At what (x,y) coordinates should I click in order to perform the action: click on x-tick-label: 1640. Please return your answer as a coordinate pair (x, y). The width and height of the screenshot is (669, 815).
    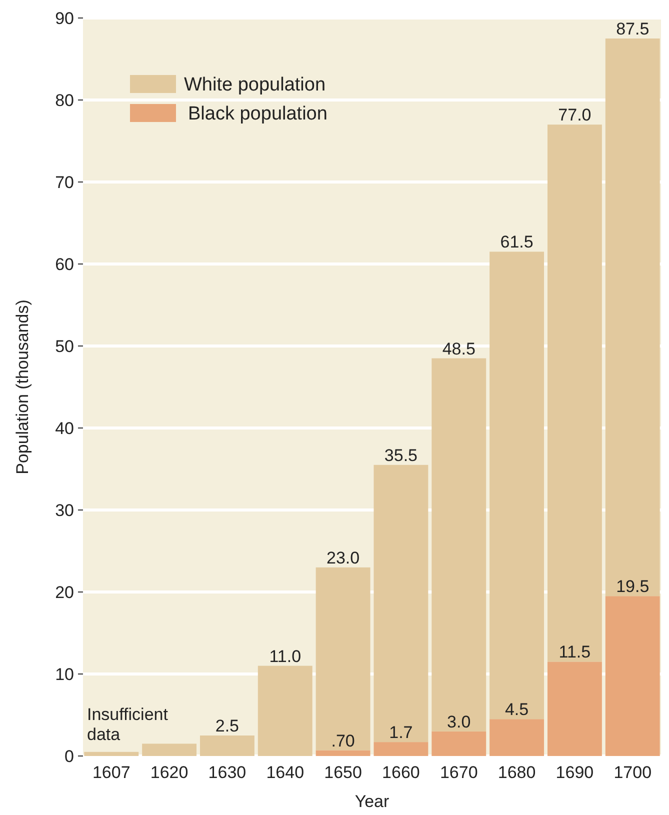
    Looking at the image, I should click on (285, 772).